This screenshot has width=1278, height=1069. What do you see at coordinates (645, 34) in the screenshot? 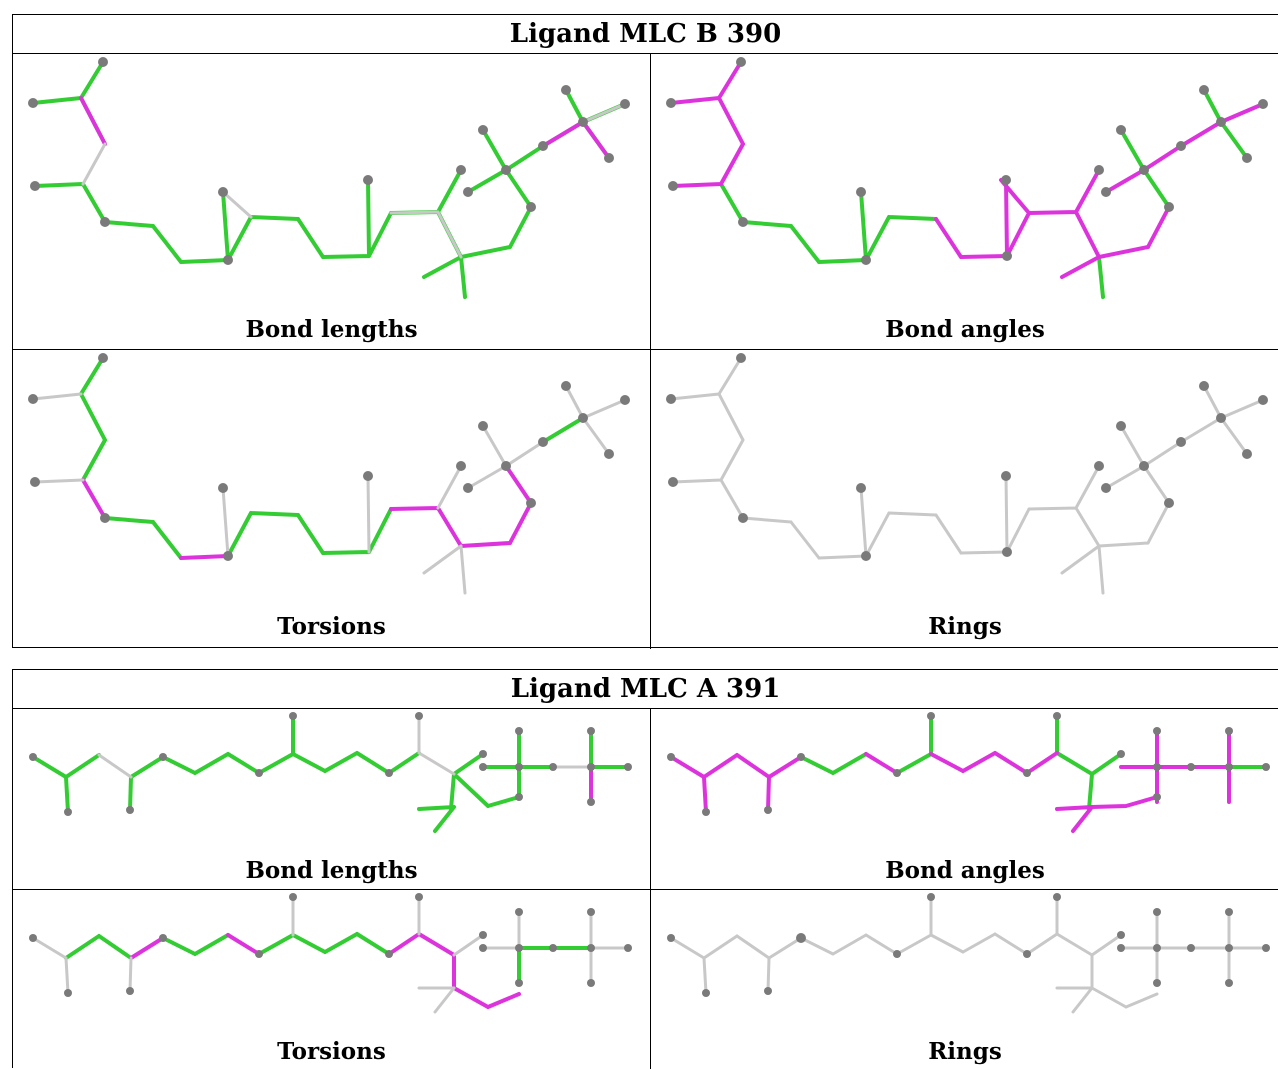
I see `panel-title: Ligand MLC B 390` at bounding box center [645, 34].